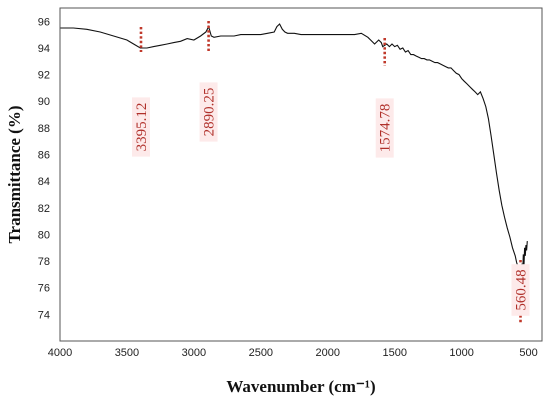 The width and height of the screenshot is (550, 404). What do you see at coordinates (44, 235) in the screenshot?
I see `y-tick-label: 80` at bounding box center [44, 235].